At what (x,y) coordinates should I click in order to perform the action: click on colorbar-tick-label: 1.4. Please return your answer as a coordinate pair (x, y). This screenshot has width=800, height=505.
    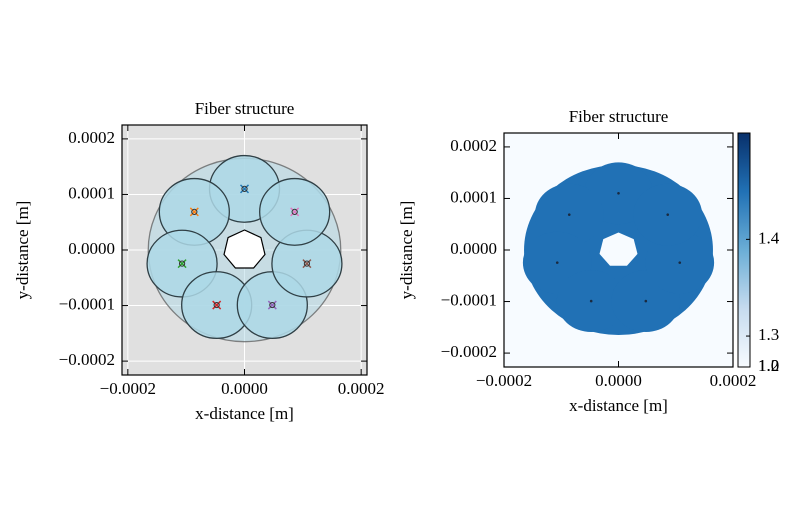
    Looking at the image, I should click on (769, 237).